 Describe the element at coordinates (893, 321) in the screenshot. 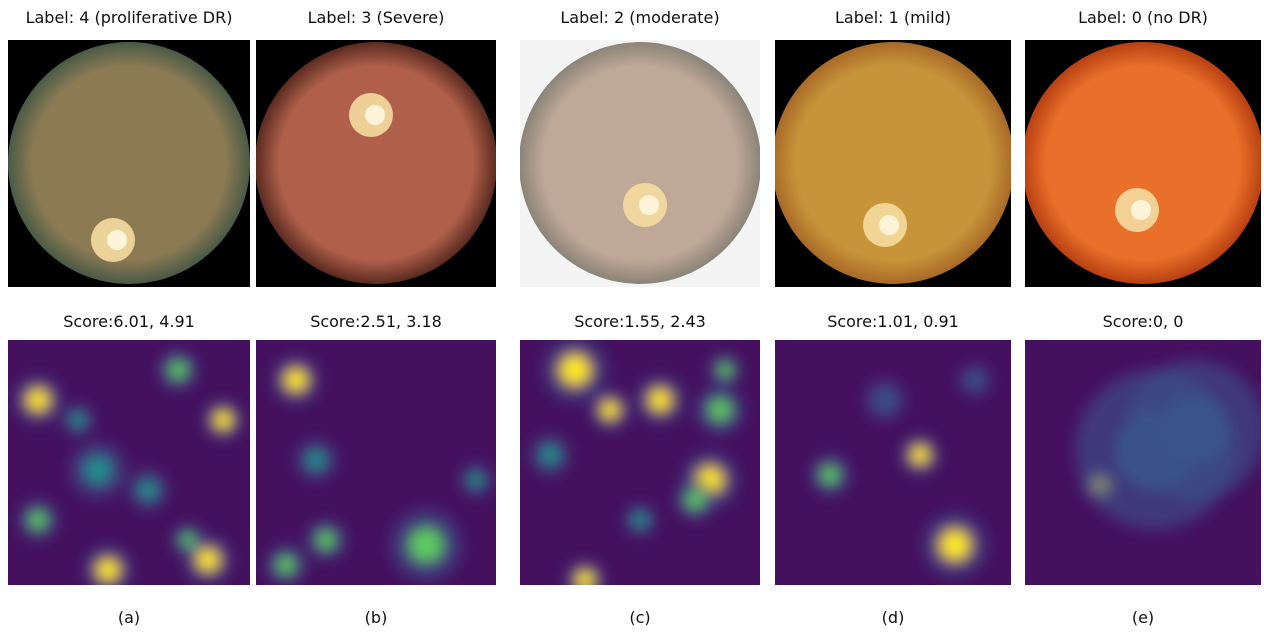

I see `score-text: Score:1.01, 0.91` at that location.